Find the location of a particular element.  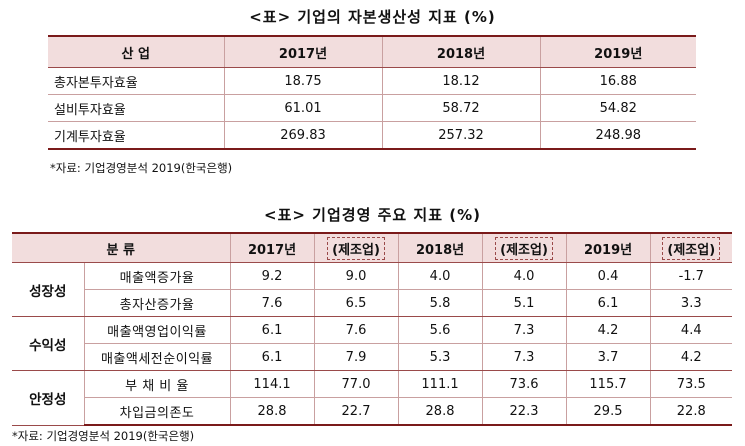

header-2019-mfg: (제조업) is located at coordinates (691, 247).